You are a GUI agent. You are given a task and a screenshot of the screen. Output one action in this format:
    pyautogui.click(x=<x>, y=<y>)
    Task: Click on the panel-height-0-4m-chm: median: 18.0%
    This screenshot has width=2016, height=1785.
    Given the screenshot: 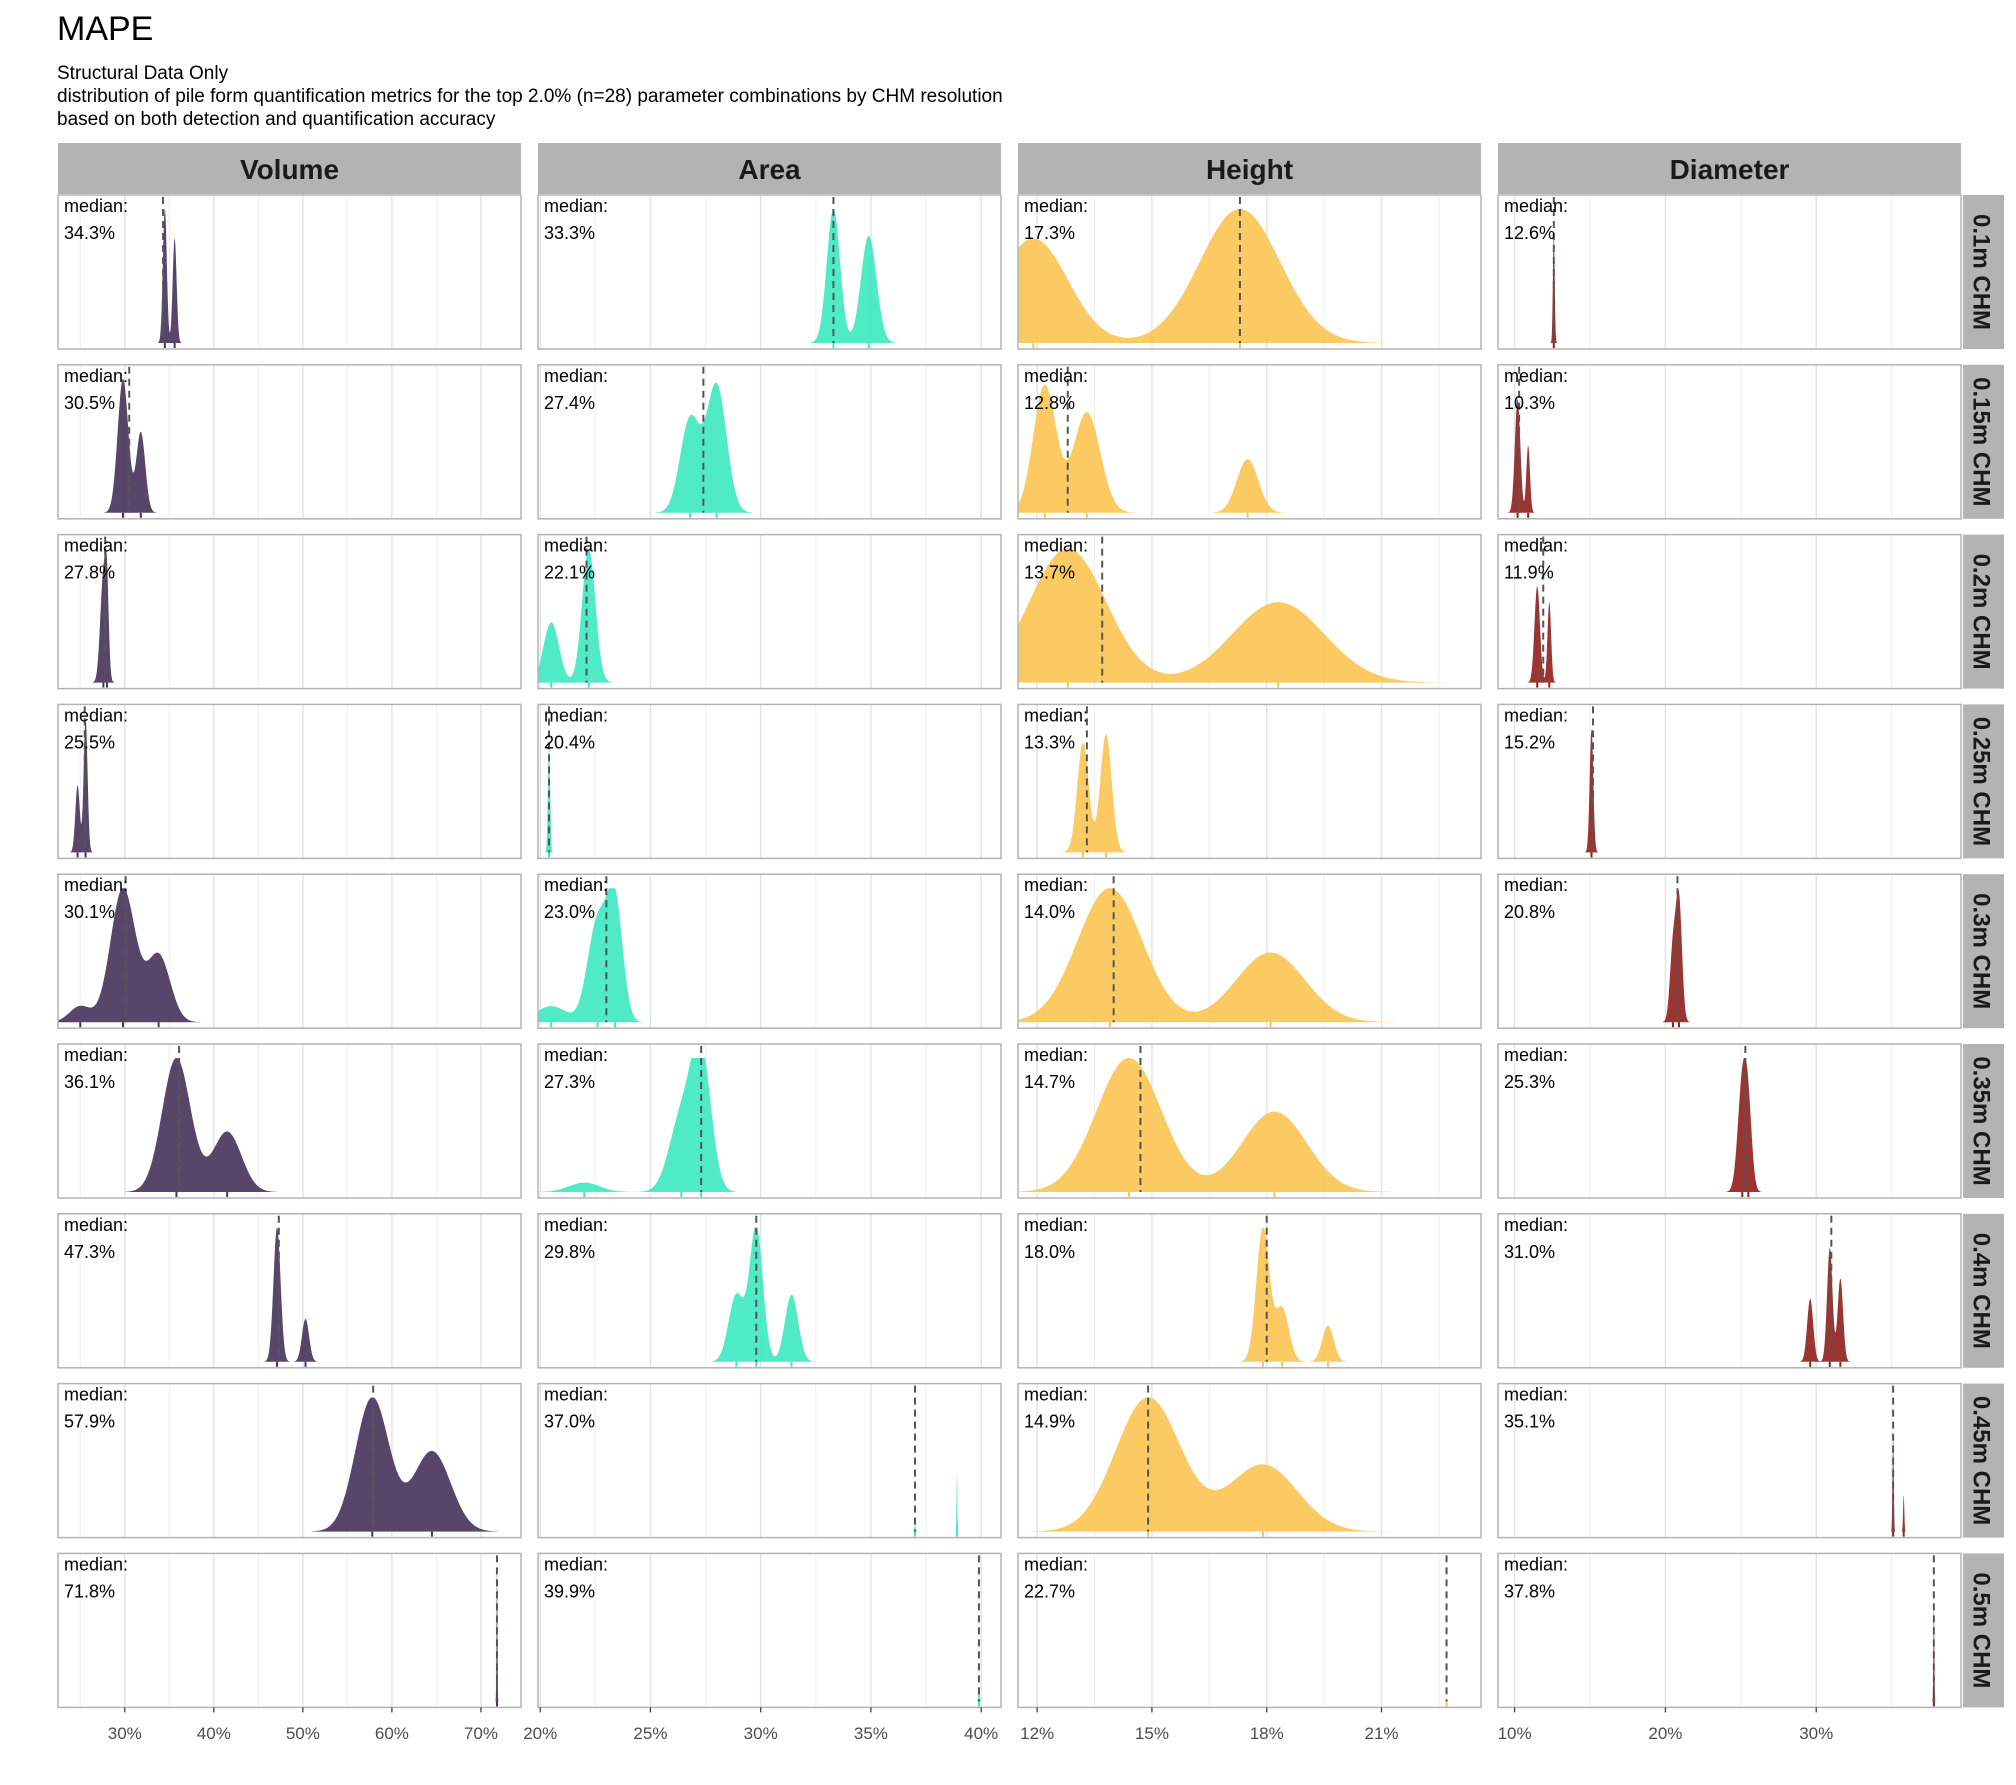 What is the action you would take?
    pyautogui.click(x=1249, y=1291)
    